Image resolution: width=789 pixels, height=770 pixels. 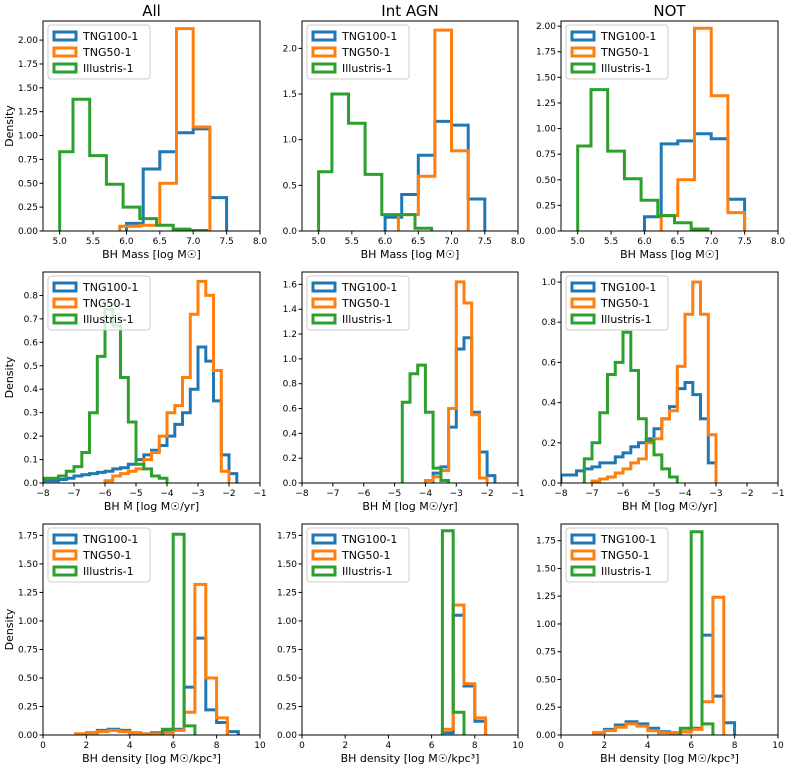 I want to click on y-tick-label: 1.6, so click(x=290, y=285).